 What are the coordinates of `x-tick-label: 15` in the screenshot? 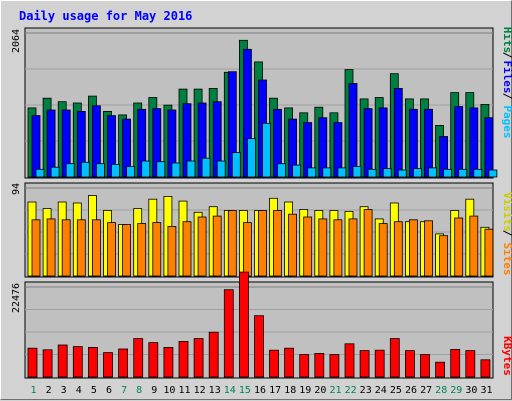 It's located at (245, 390).